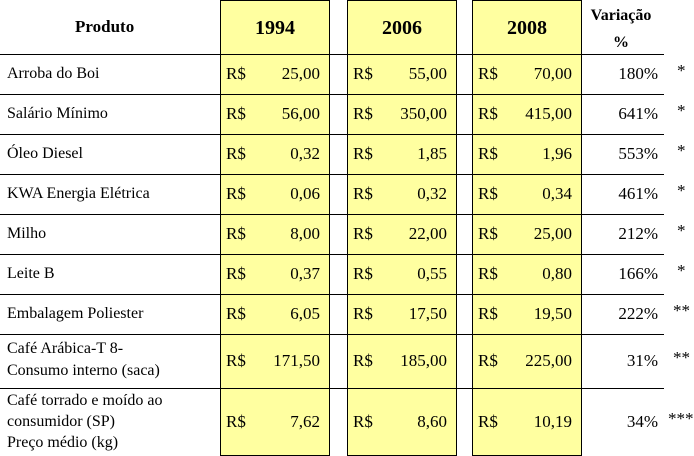 Image resolution: width=694 pixels, height=456 pixels. What do you see at coordinates (638, 233) in the screenshot?
I see `variation-percent: 212%` at bounding box center [638, 233].